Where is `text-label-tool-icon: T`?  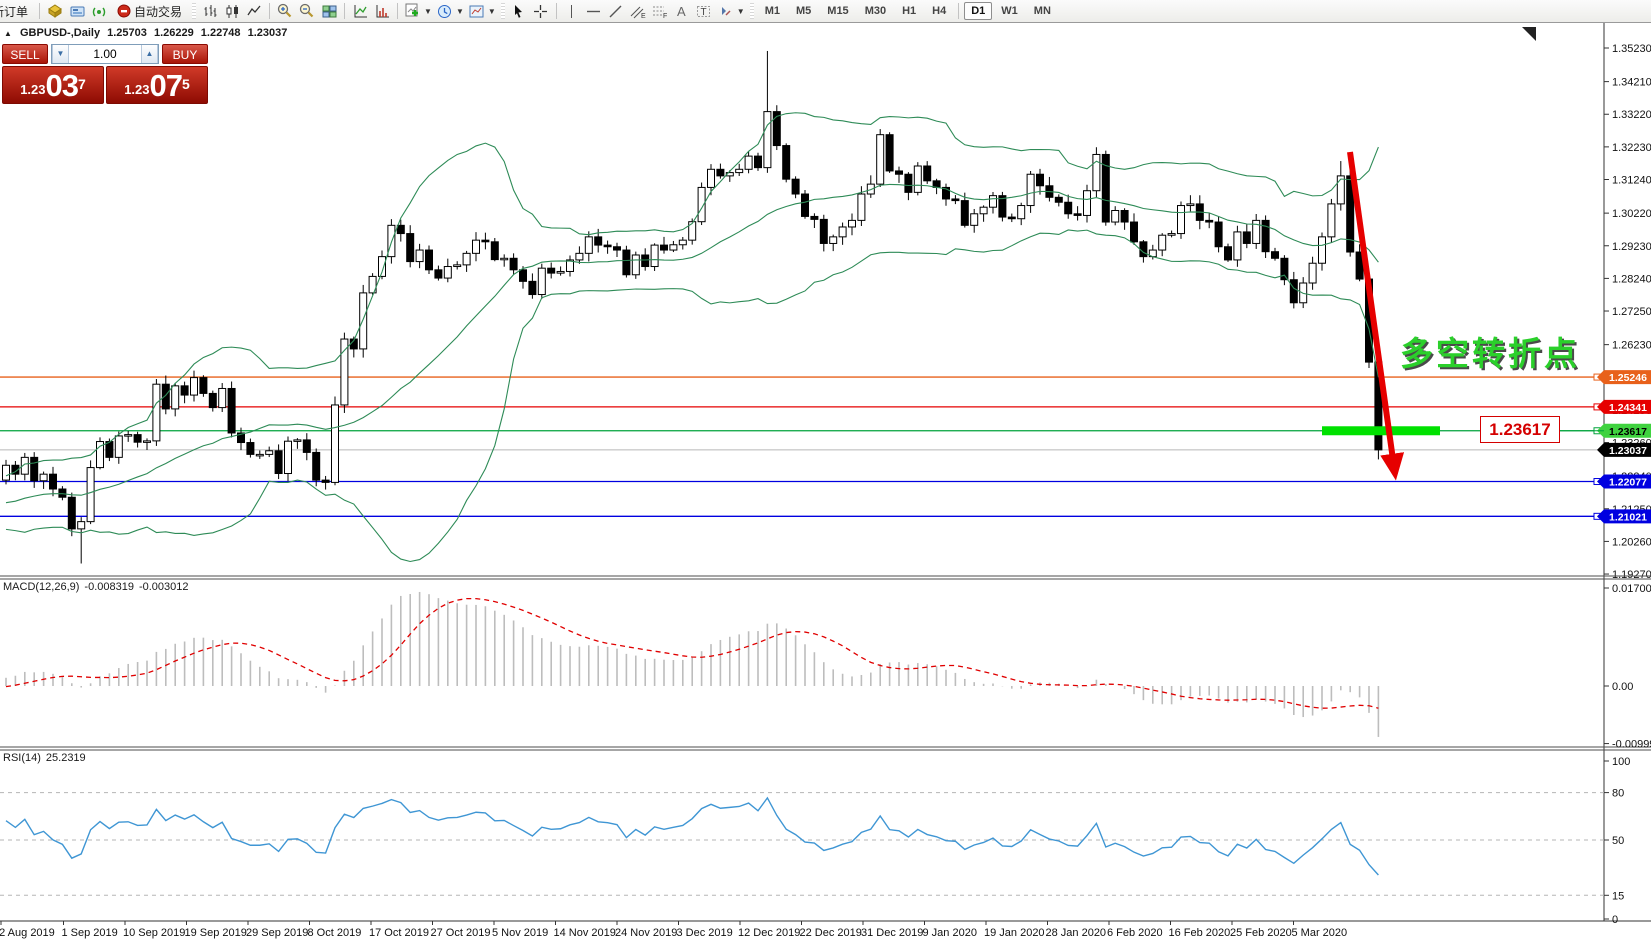
text-label-tool-icon: T is located at coordinates (704, 11).